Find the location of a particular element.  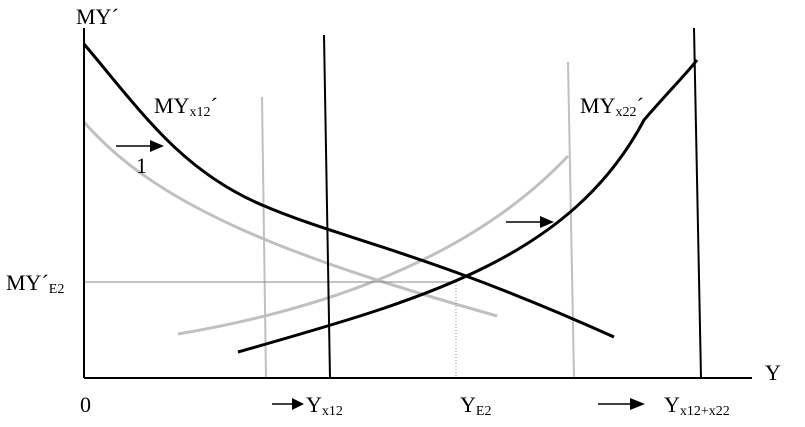

x-axis-title: Y is located at coordinates (773, 372).